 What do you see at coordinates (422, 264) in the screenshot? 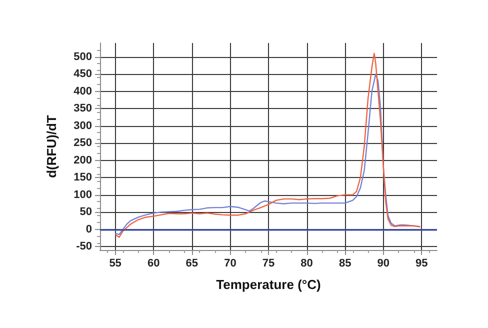
I see `x-tick-label: 95` at bounding box center [422, 264].